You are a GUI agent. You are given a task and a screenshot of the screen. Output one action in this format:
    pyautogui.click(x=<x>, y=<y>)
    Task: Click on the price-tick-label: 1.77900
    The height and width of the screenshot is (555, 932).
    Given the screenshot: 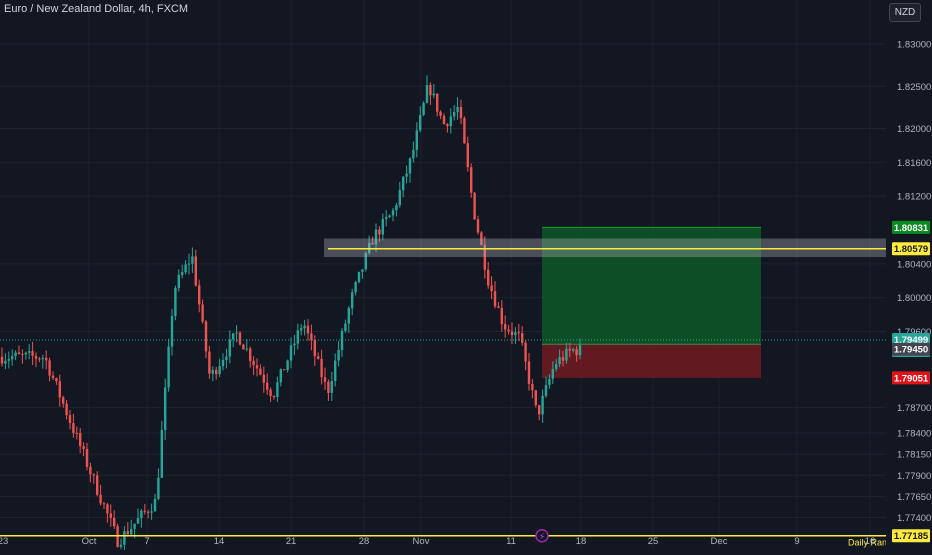 What is the action you would take?
    pyautogui.click(x=914, y=476)
    